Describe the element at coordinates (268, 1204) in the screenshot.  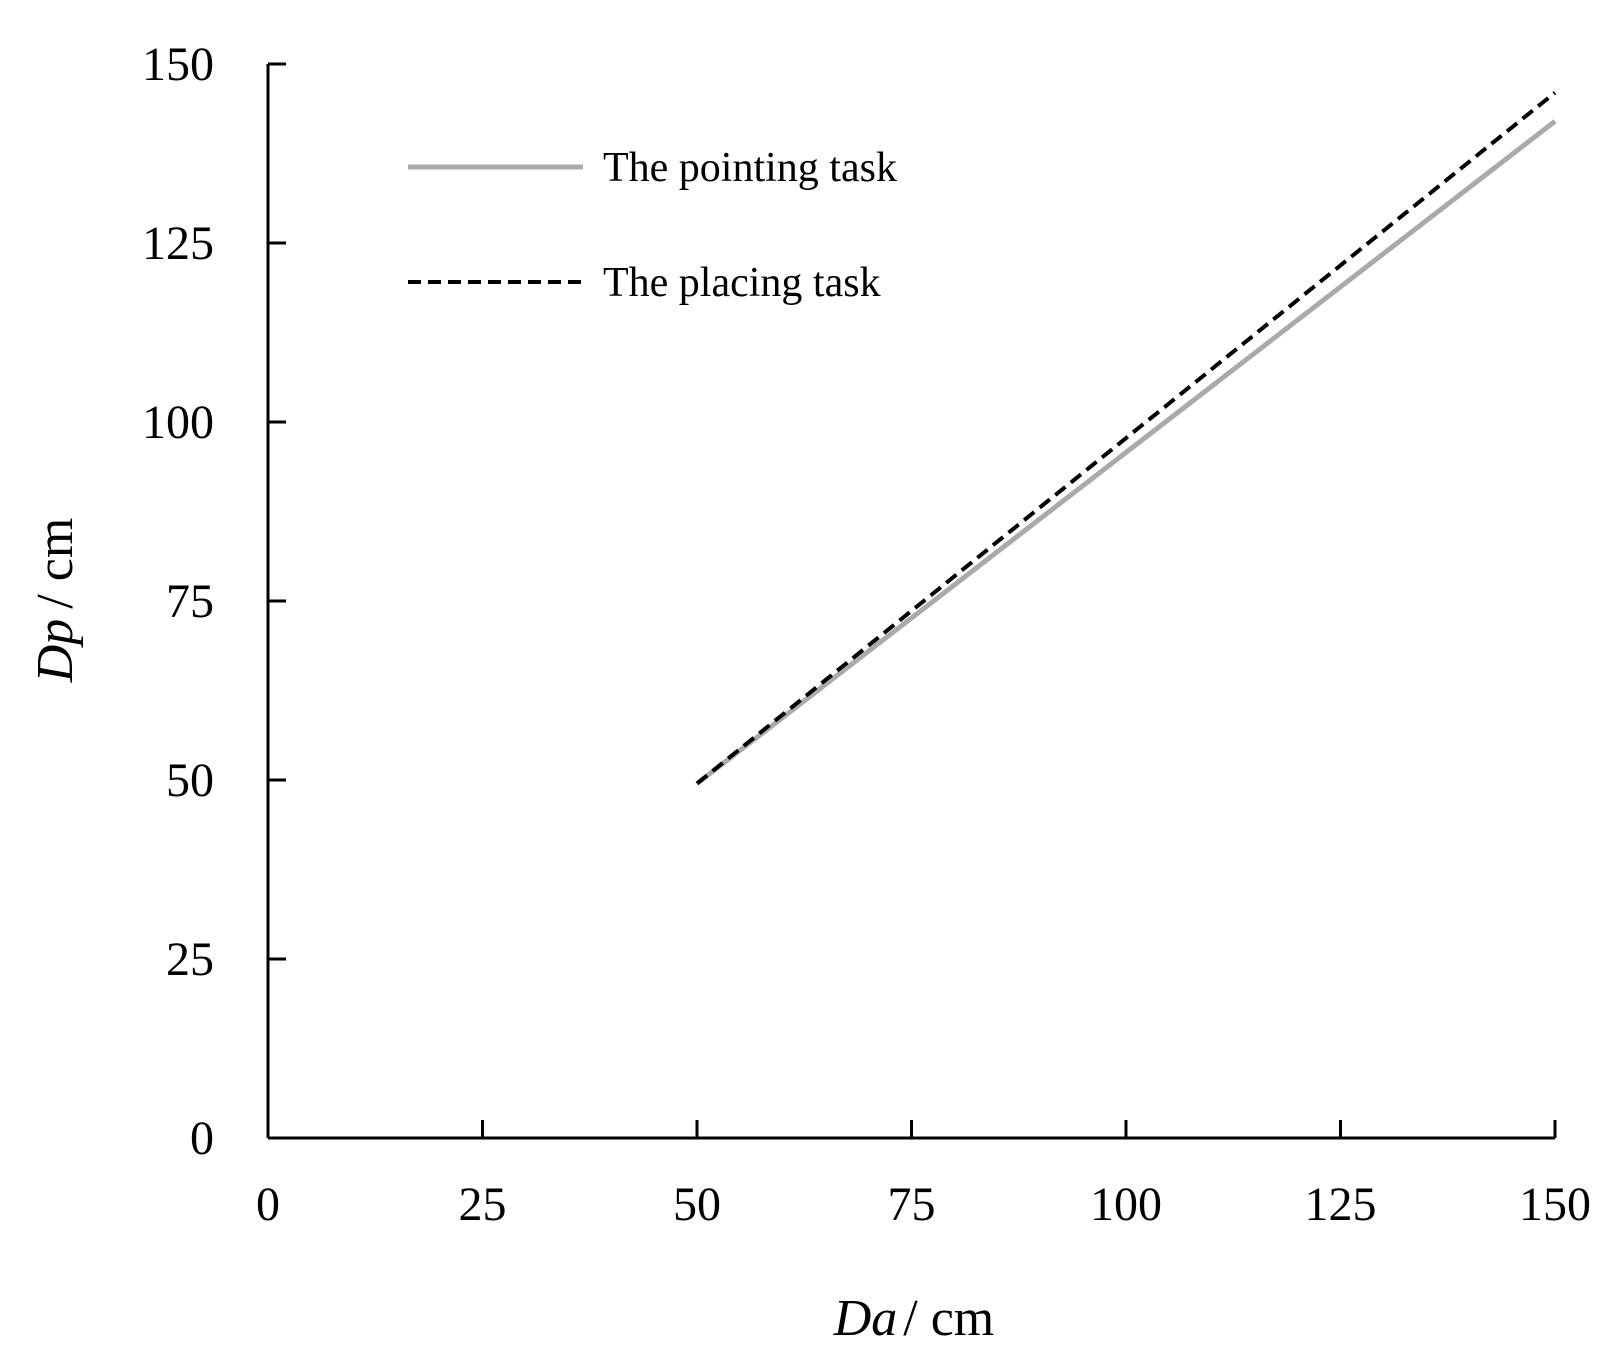
I see `x-tick-label: 0` at that location.